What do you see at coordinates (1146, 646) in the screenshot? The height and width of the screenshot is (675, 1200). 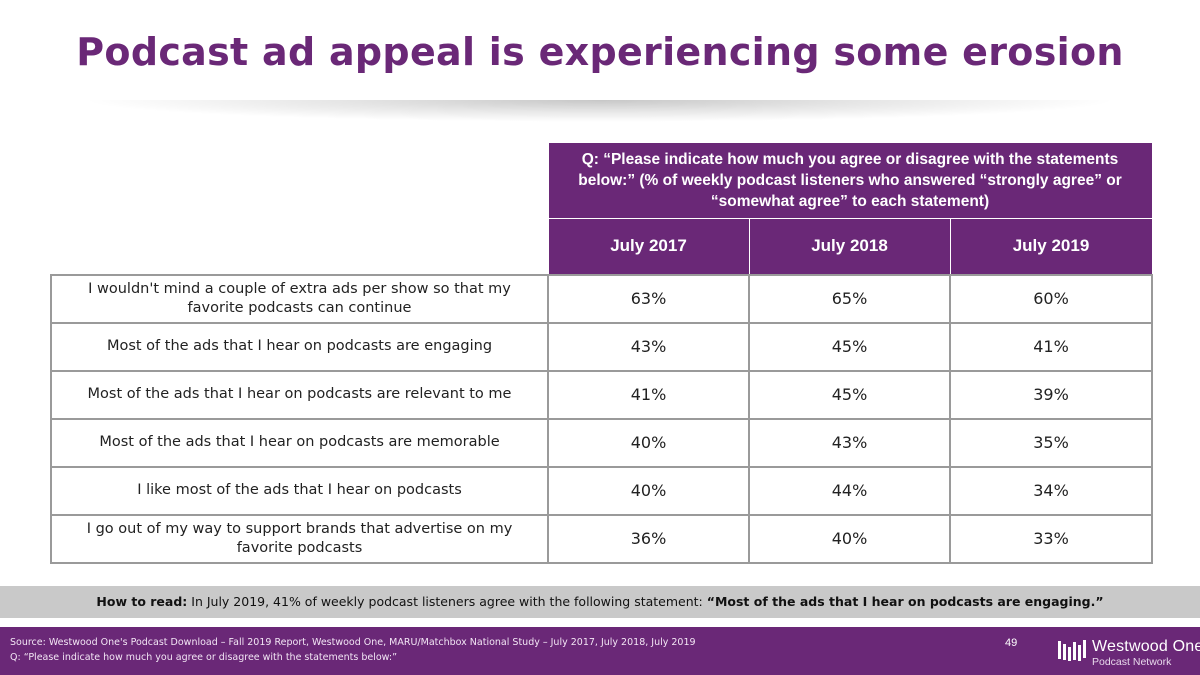 I see `logo-name: Westwood One` at bounding box center [1146, 646].